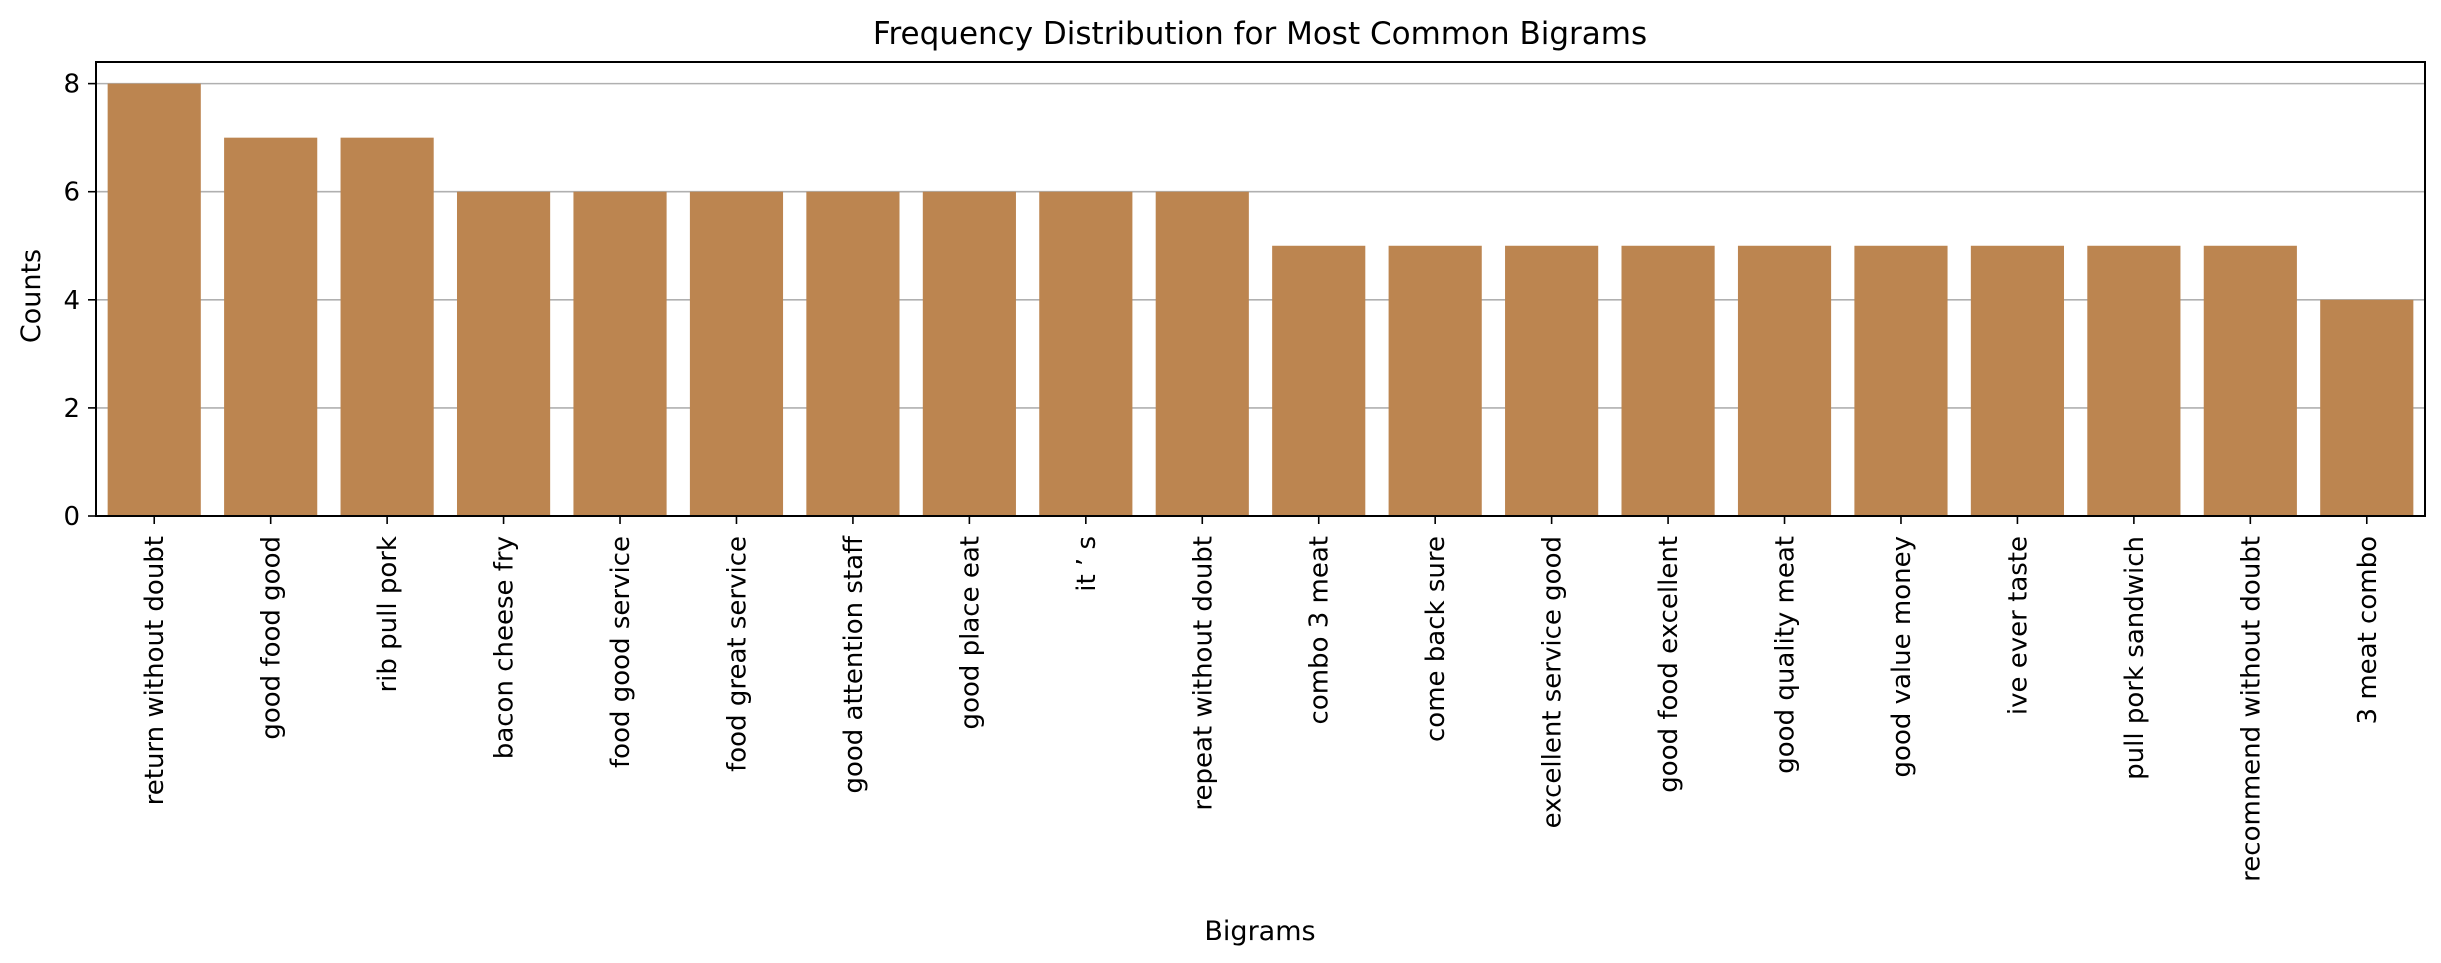  Describe the element at coordinates (2251, 709) in the screenshot. I see `x-tick-label: recommend without doubt` at that location.